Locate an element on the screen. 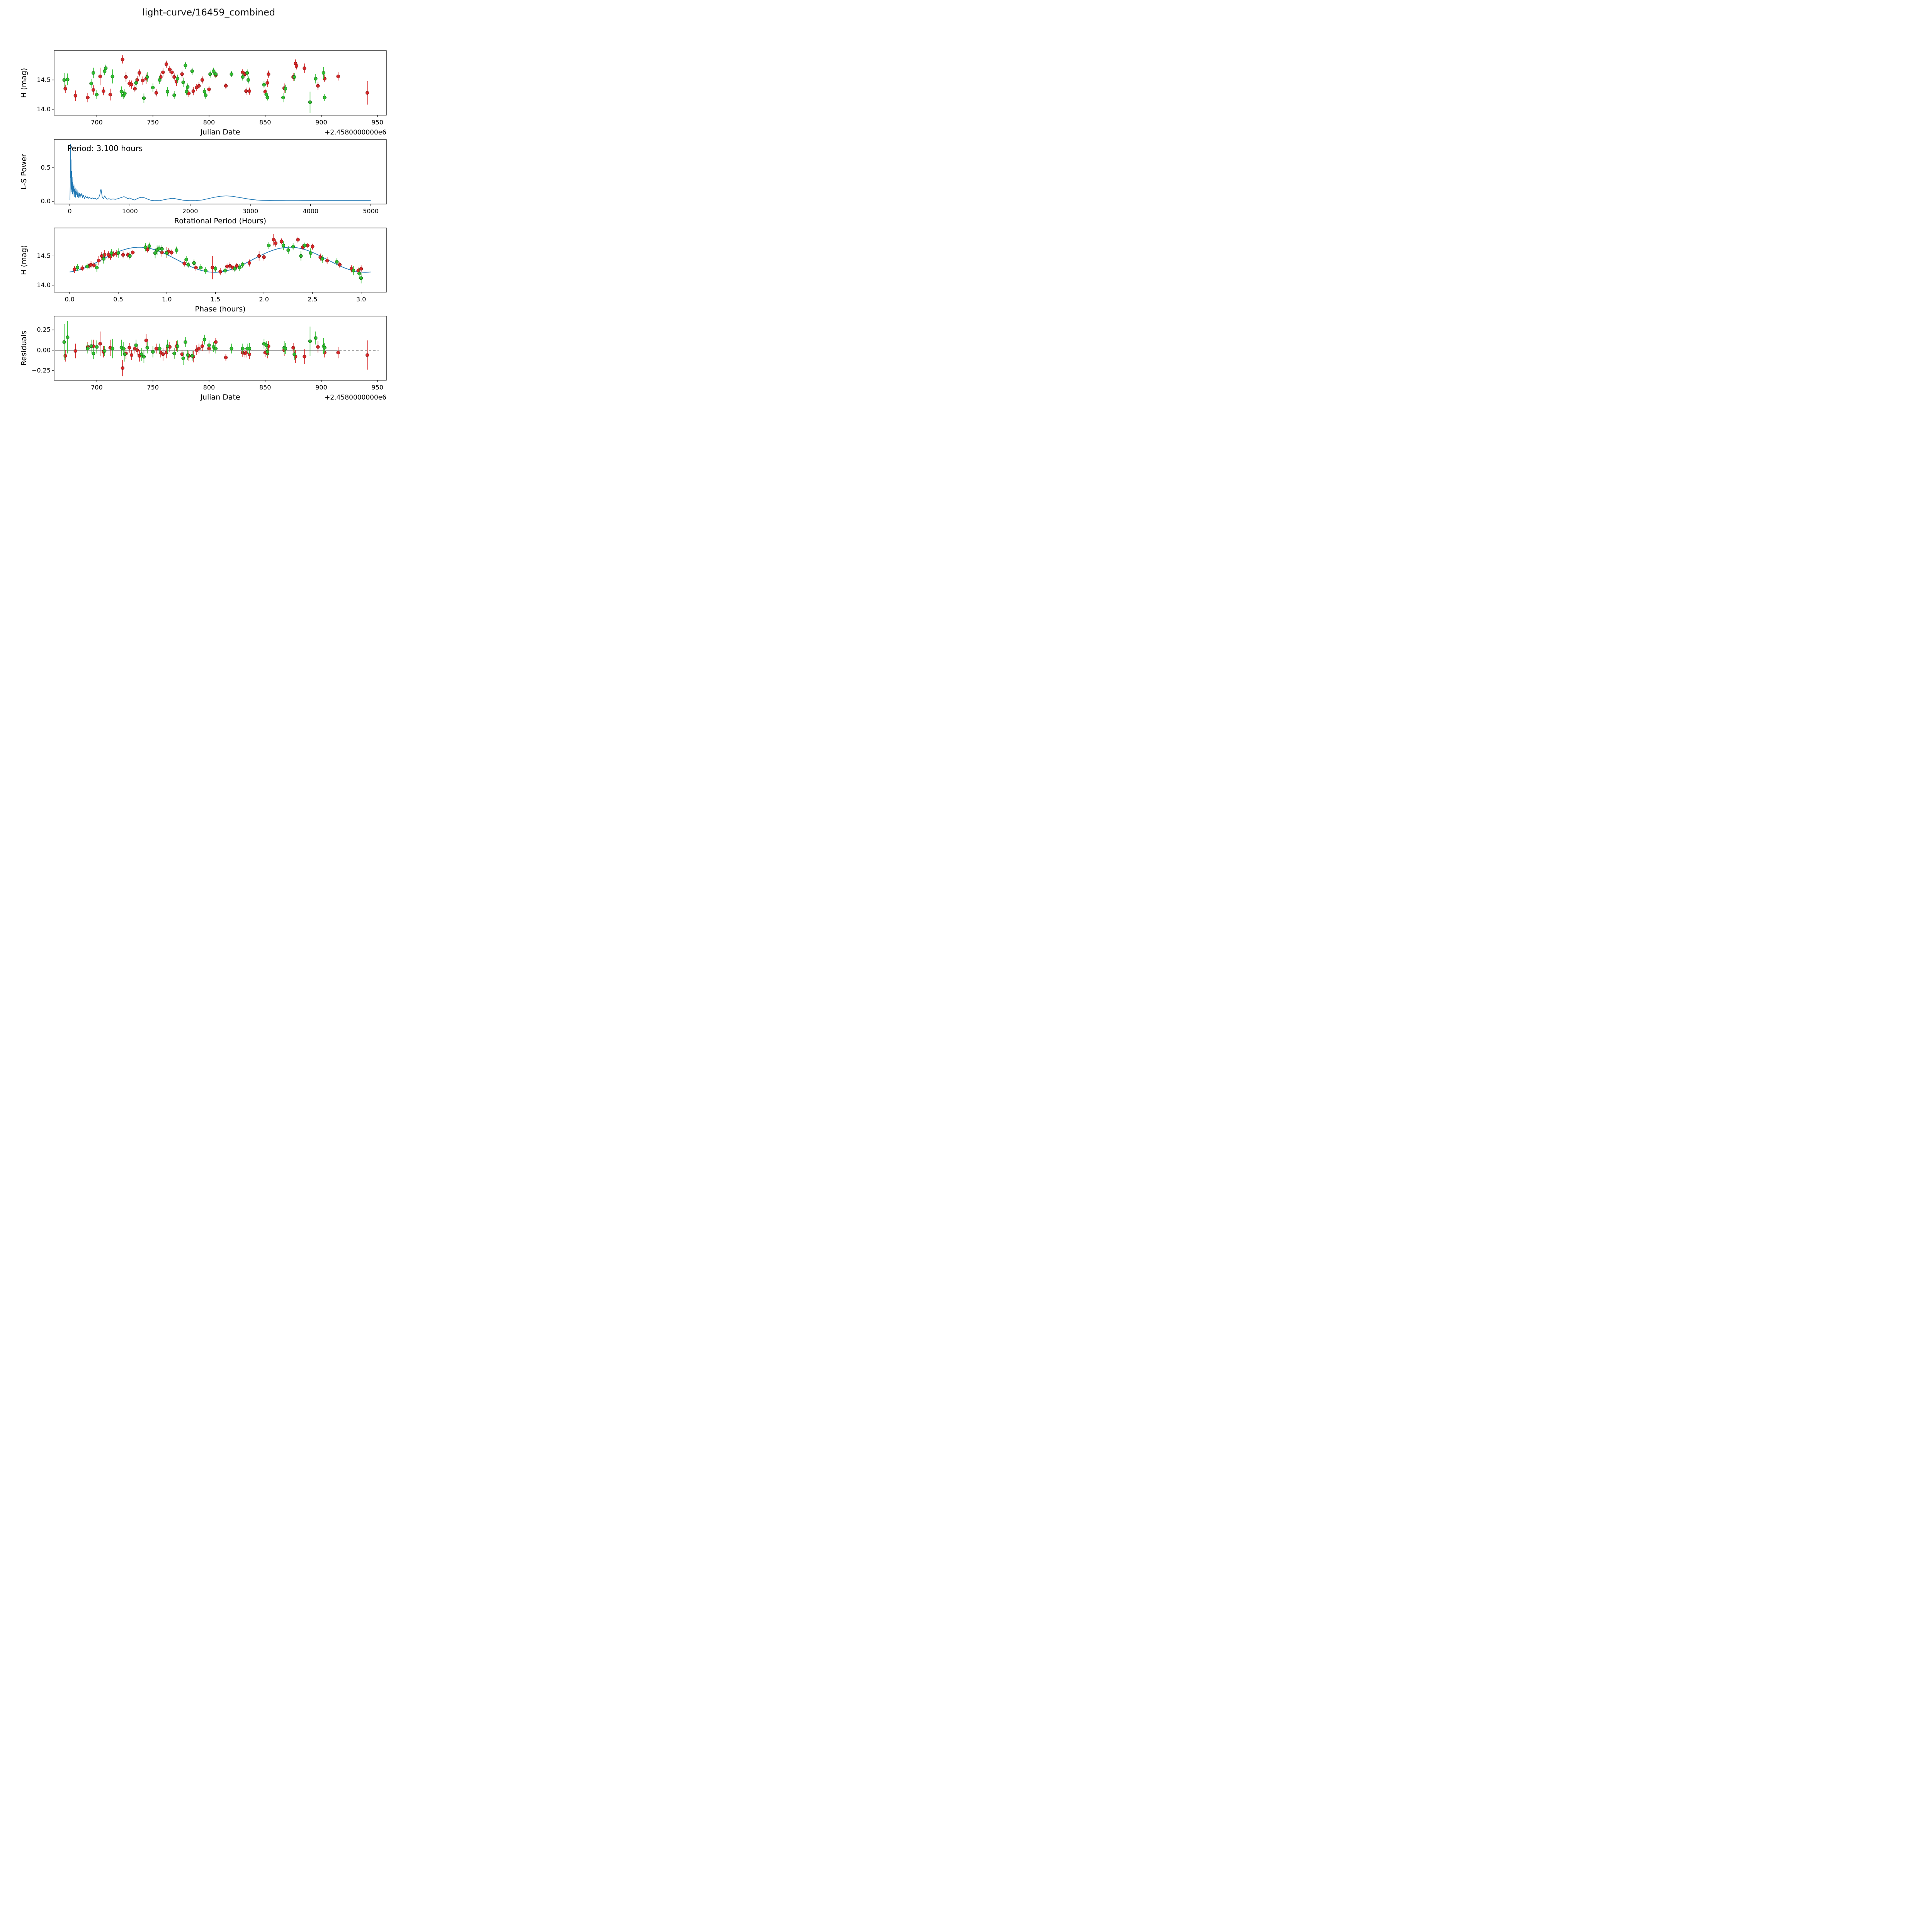  y-axis-label: L-S Power is located at coordinates (24, 172).